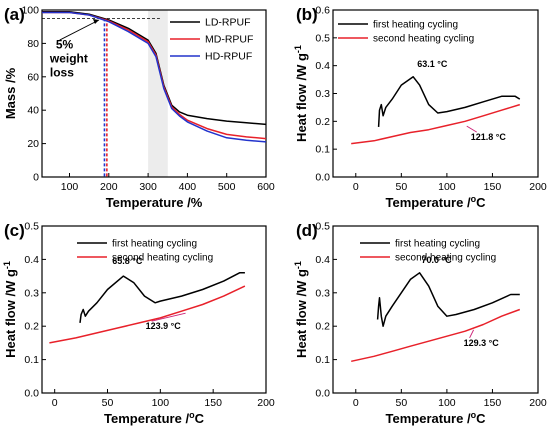 This screenshot has width=550, height=437. What do you see at coordinates (228, 23) in the screenshot?
I see `legend-label-1: LD-RPUF` at bounding box center [228, 23].